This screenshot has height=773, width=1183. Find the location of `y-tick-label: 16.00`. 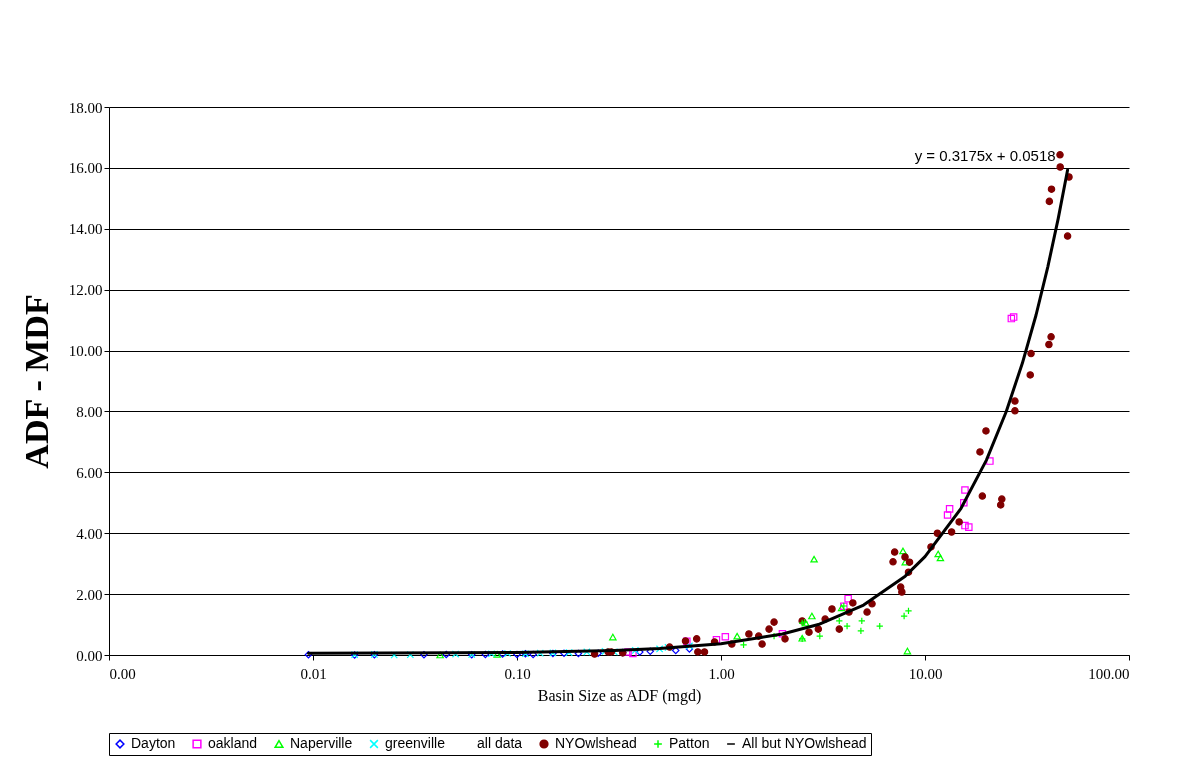

y-tick-label: 16.00 is located at coordinates (85, 168).